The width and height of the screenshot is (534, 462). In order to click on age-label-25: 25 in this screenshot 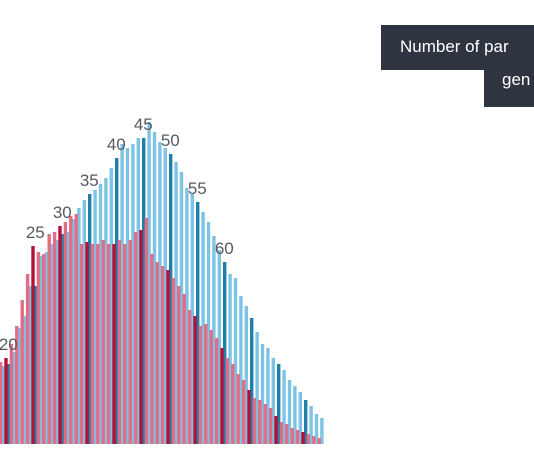, I will do `click(35, 232)`.